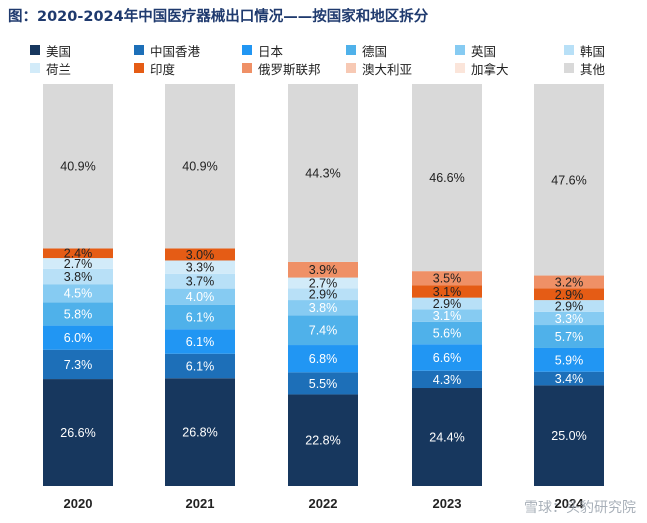 Image resolution: width=647 pixels, height=523 pixels. I want to click on legend-item: 印度, so click(155, 69).